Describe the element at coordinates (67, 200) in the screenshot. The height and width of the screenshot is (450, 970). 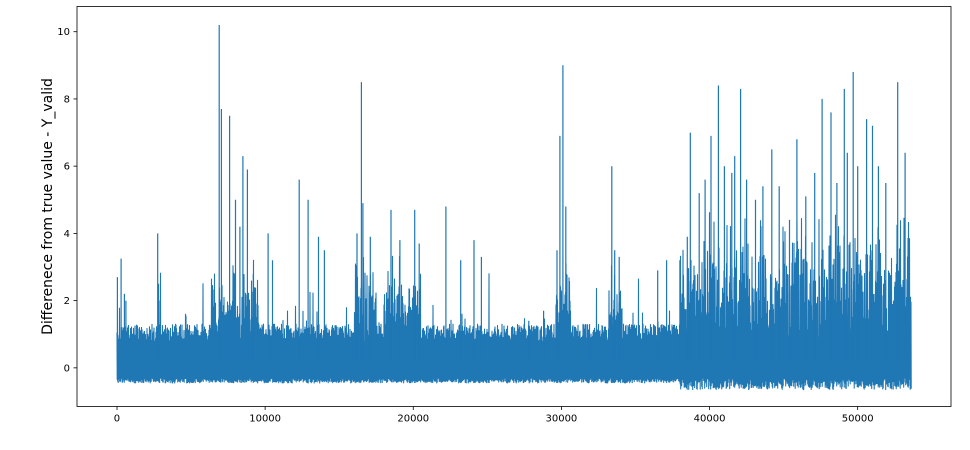
I see `y-axis: 0 2 4 6 8 10` at that location.